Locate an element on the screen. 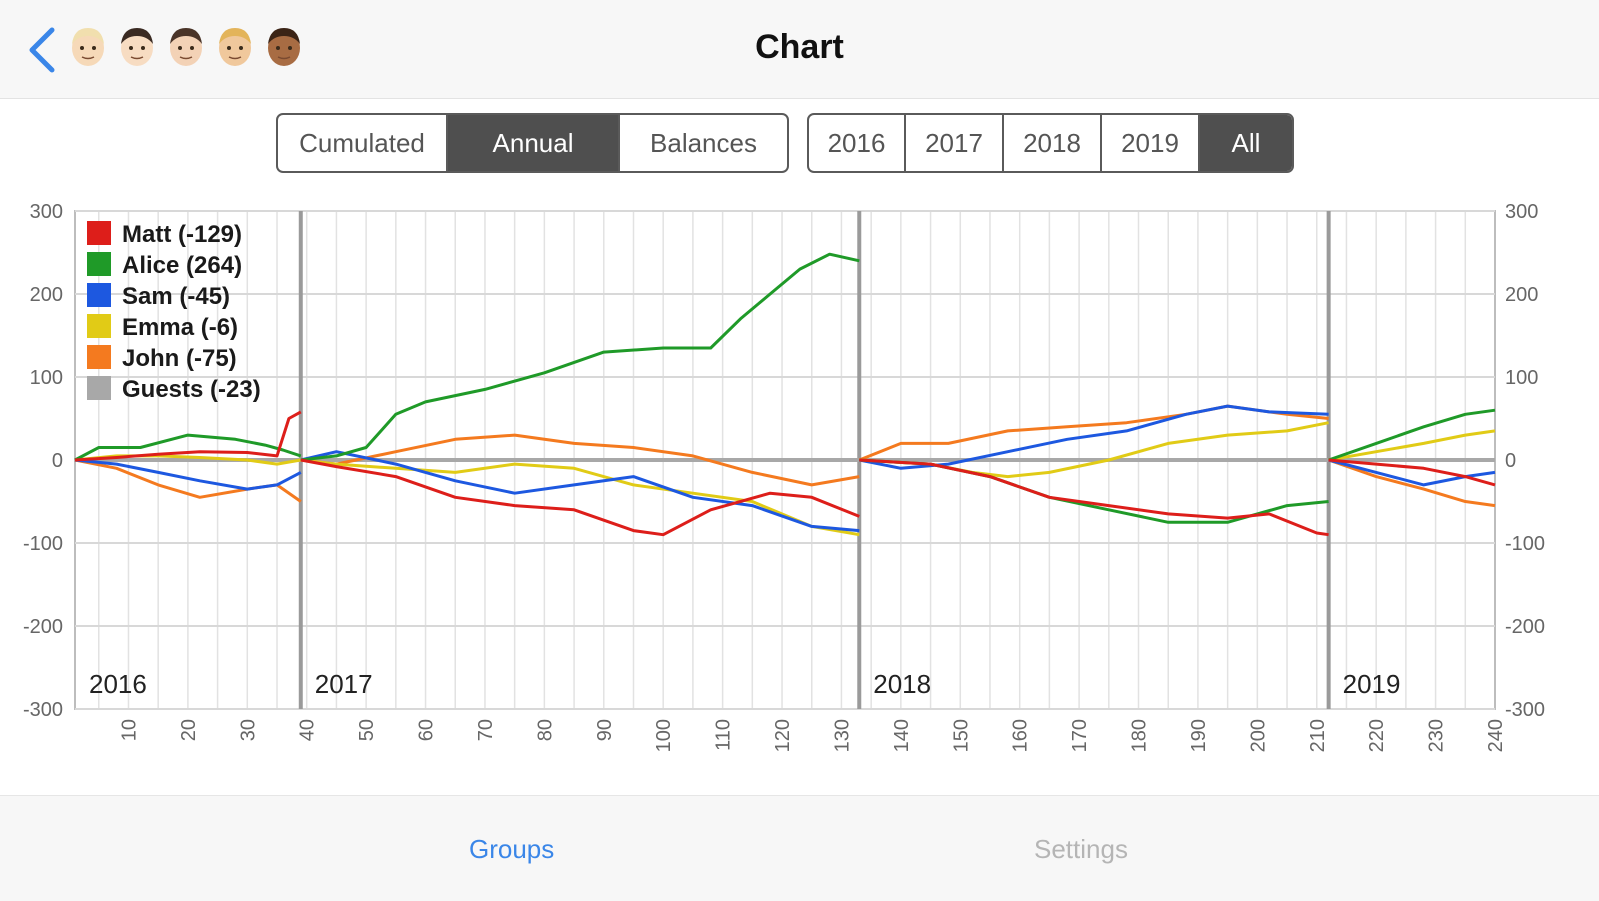 The height and width of the screenshot is (901, 1599). x-tick-label: 60 is located at coordinates (427, 730).